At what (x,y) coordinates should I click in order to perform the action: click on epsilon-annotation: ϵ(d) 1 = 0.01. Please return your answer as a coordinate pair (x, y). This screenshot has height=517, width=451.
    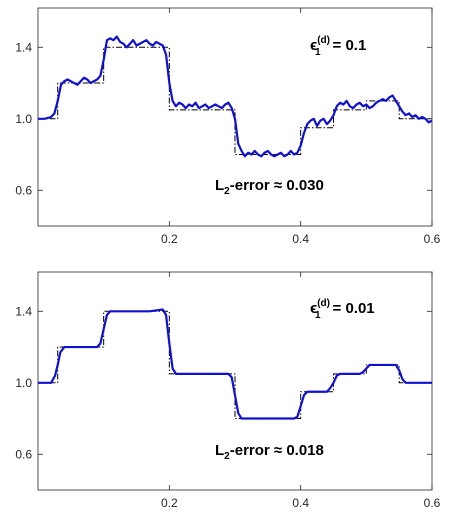
    Looking at the image, I should click on (342, 309).